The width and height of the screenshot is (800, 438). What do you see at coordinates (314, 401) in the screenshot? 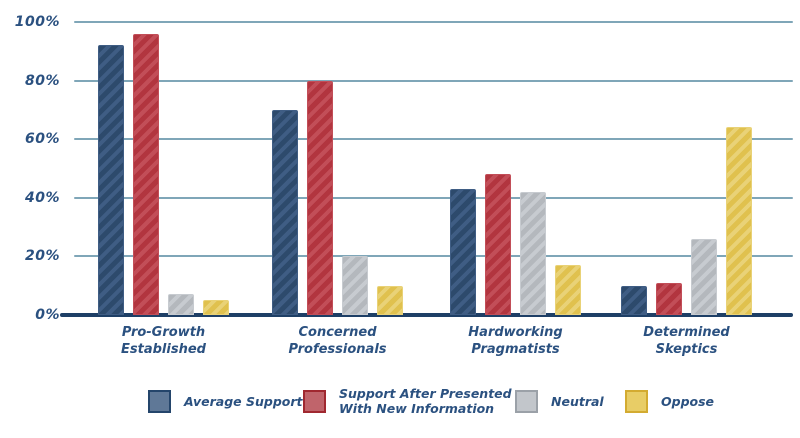
I see `legend-swatch-support-after-presented-with-new-information` at bounding box center [314, 401].